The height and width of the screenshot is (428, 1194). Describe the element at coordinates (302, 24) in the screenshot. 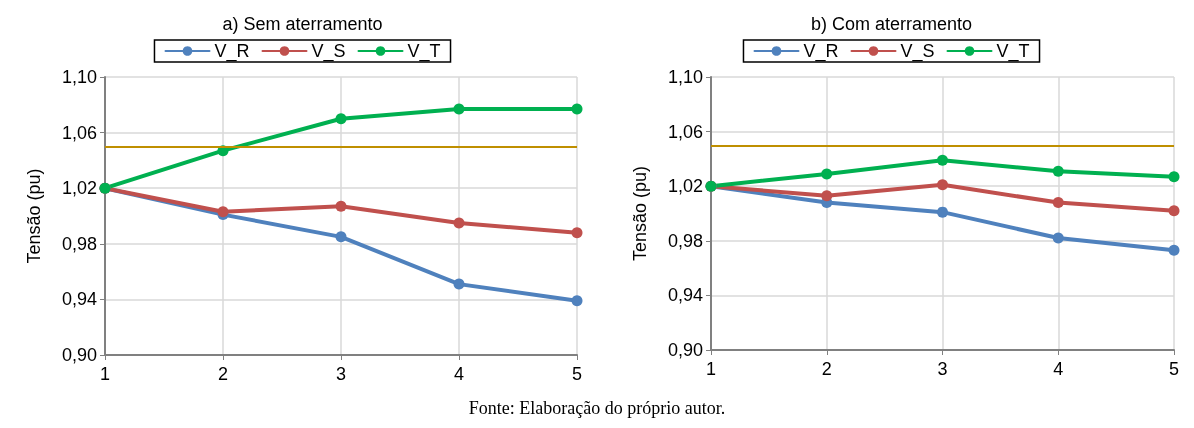

I see `chart-title: a) Sem aterramento` at that location.